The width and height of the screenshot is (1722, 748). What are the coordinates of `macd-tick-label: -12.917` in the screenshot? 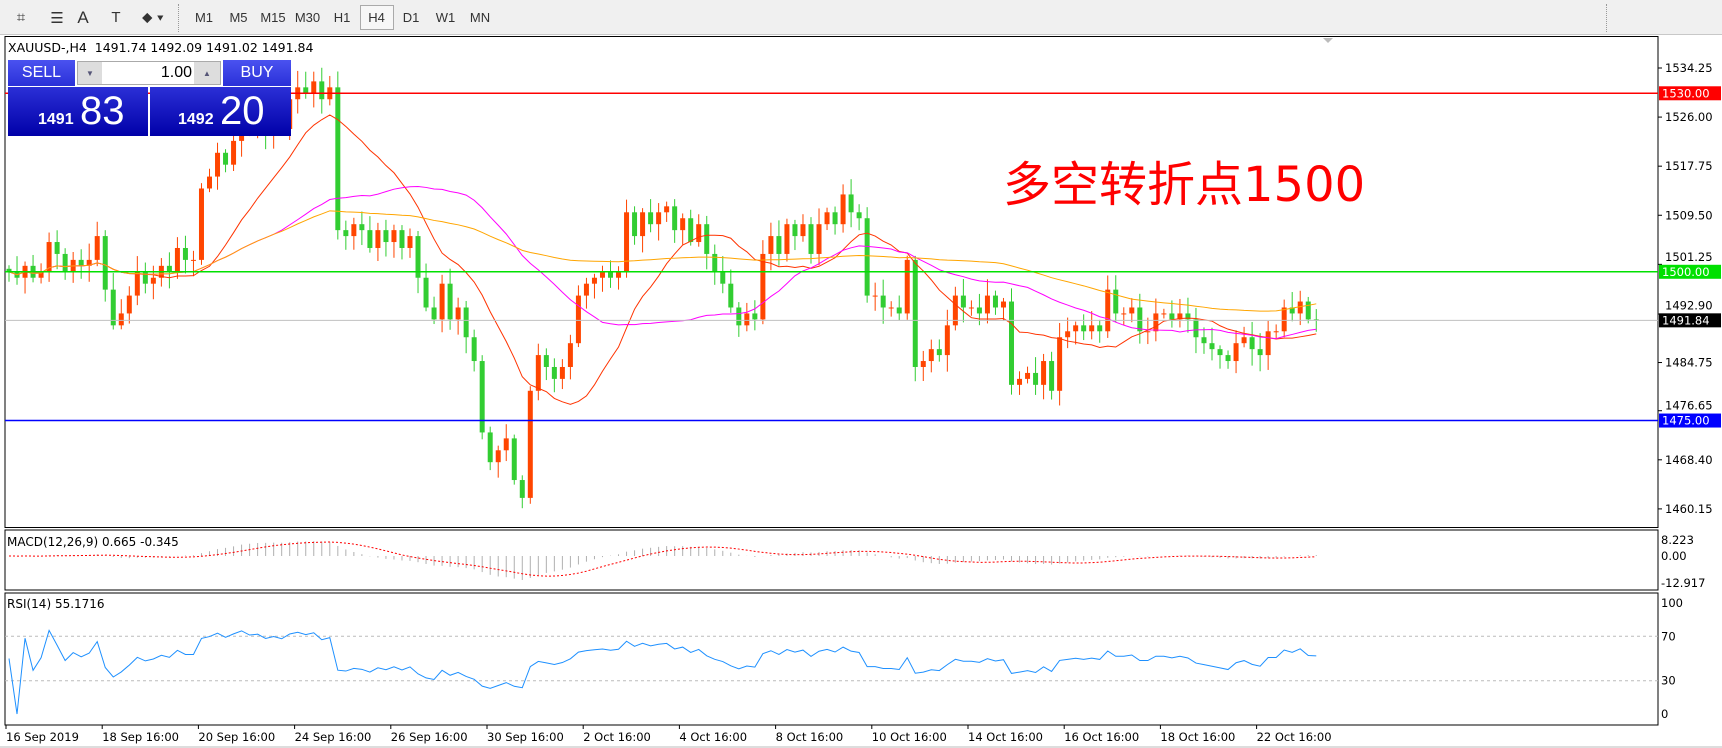 It's located at (1683, 583).